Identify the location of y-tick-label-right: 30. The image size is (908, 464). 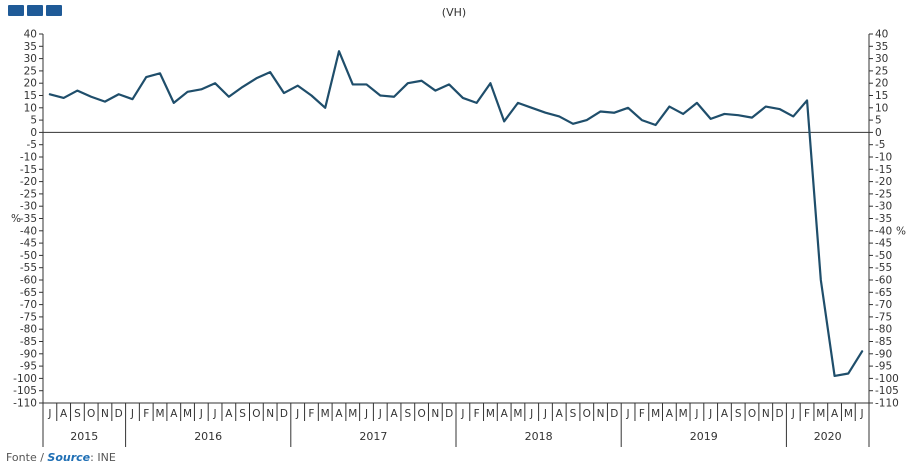
(881, 59).